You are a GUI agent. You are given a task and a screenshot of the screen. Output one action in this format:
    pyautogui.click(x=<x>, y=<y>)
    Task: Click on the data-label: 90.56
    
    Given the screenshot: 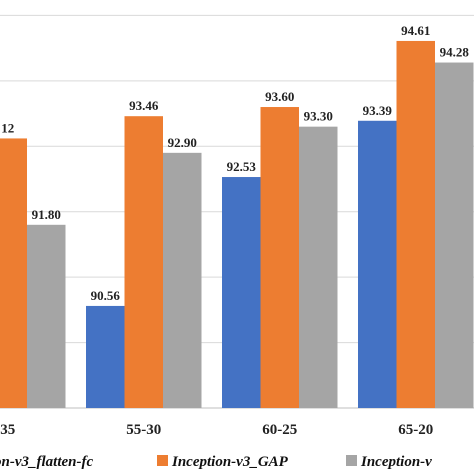 What is the action you would take?
    pyautogui.click(x=106, y=295)
    